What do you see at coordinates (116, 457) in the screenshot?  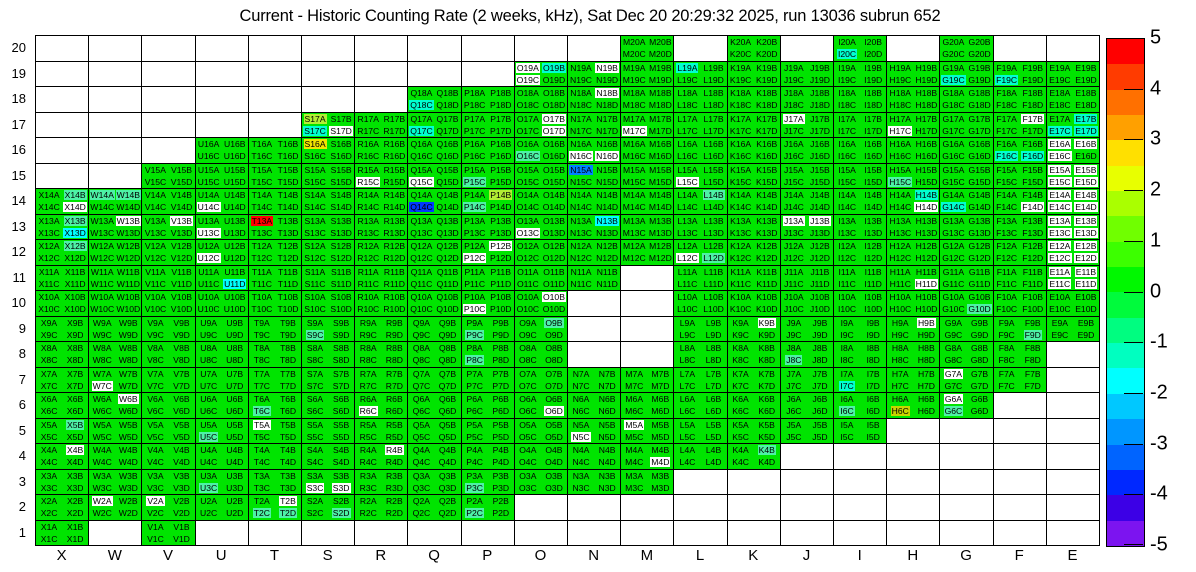 I see `heatmap-cell: W4A W4B W4C W4D` at bounding box center [116, 457].